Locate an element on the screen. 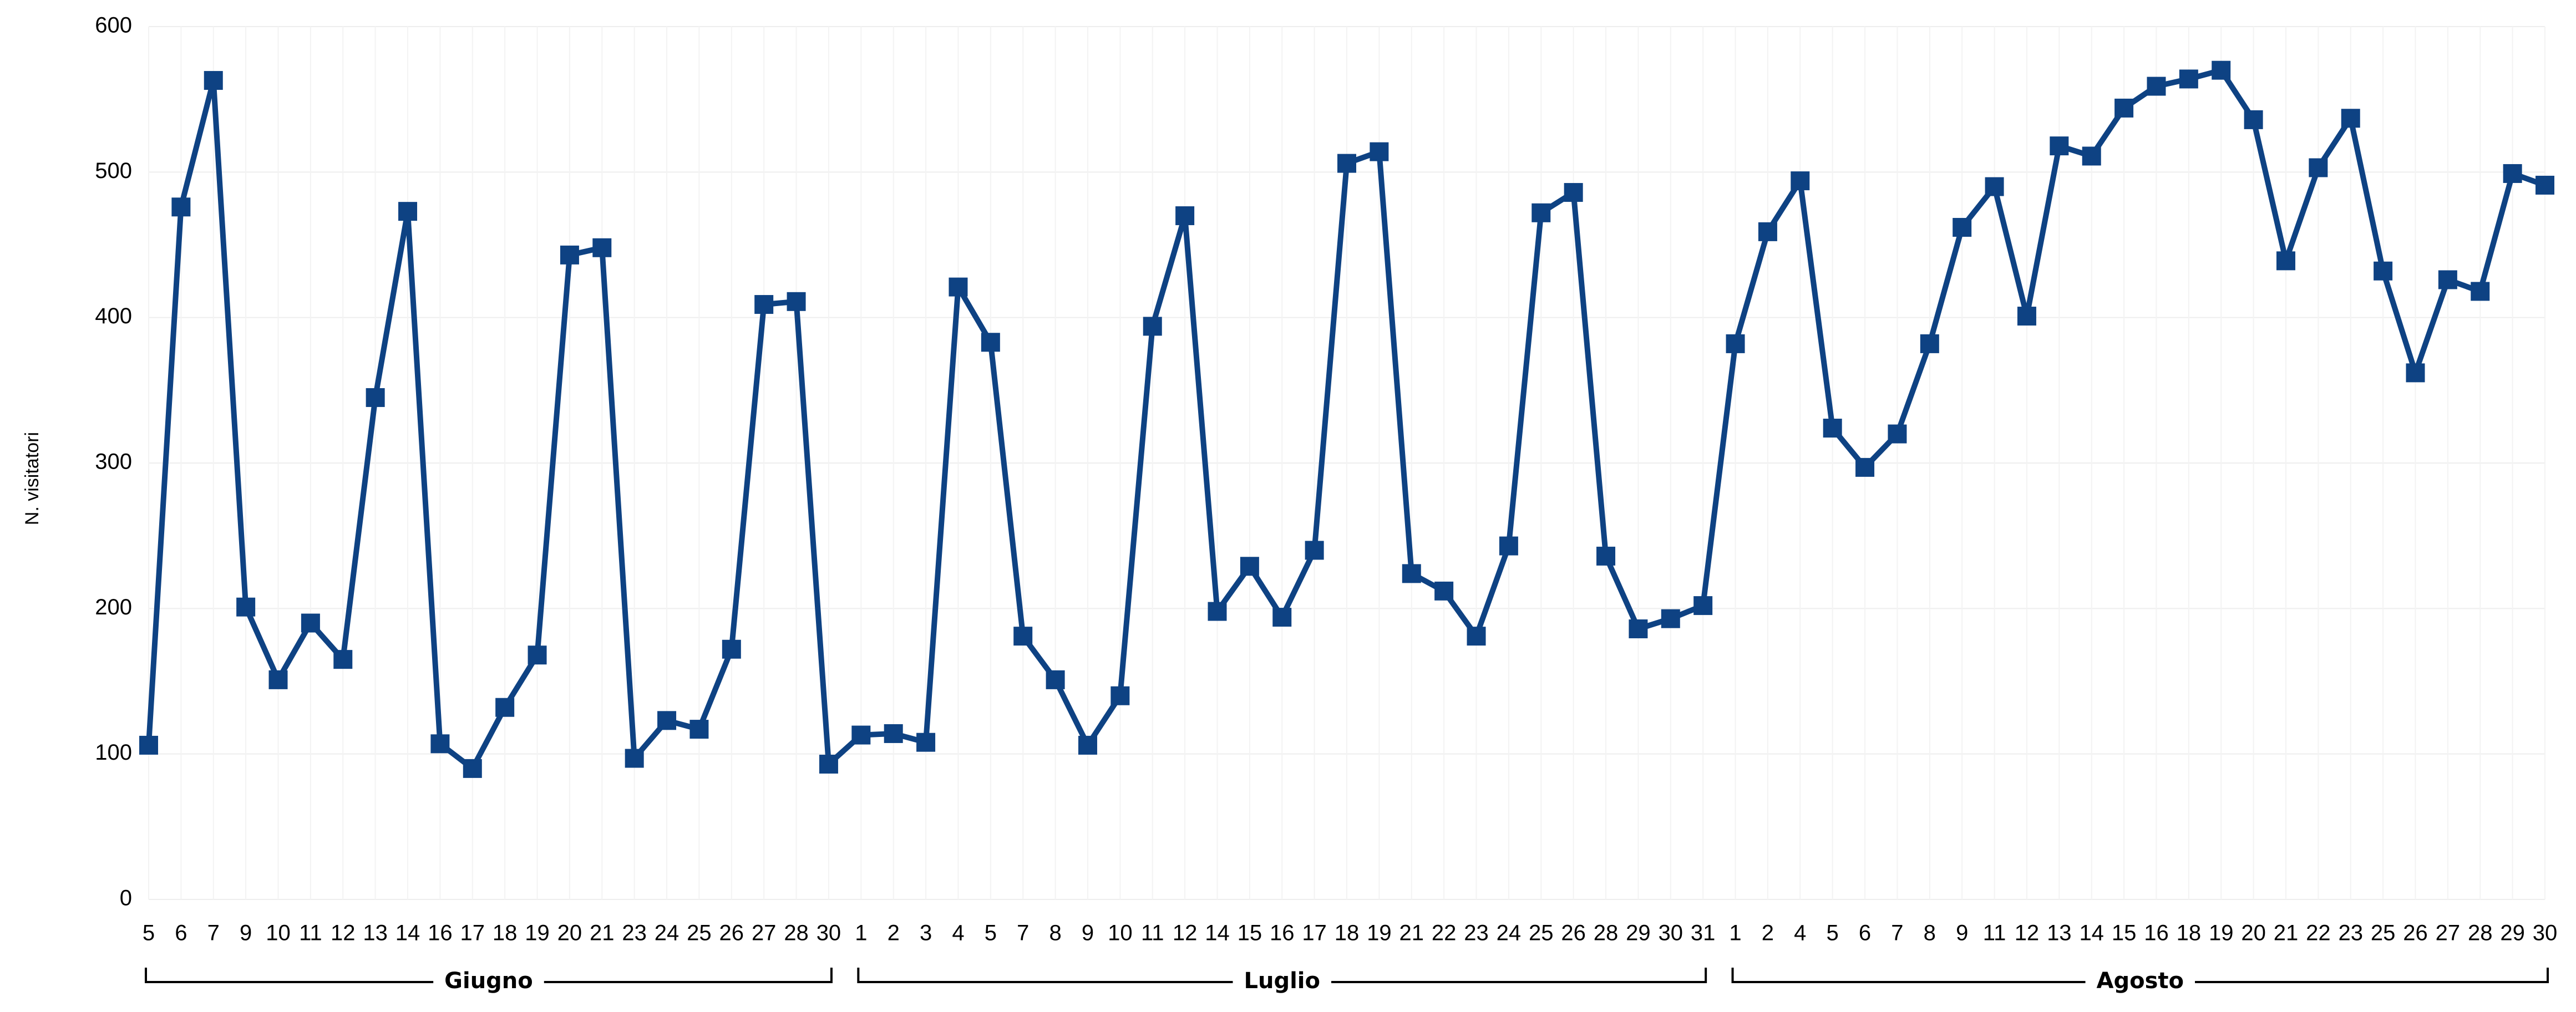  x-tick-label: 2 is located at coordinates (894, 933).